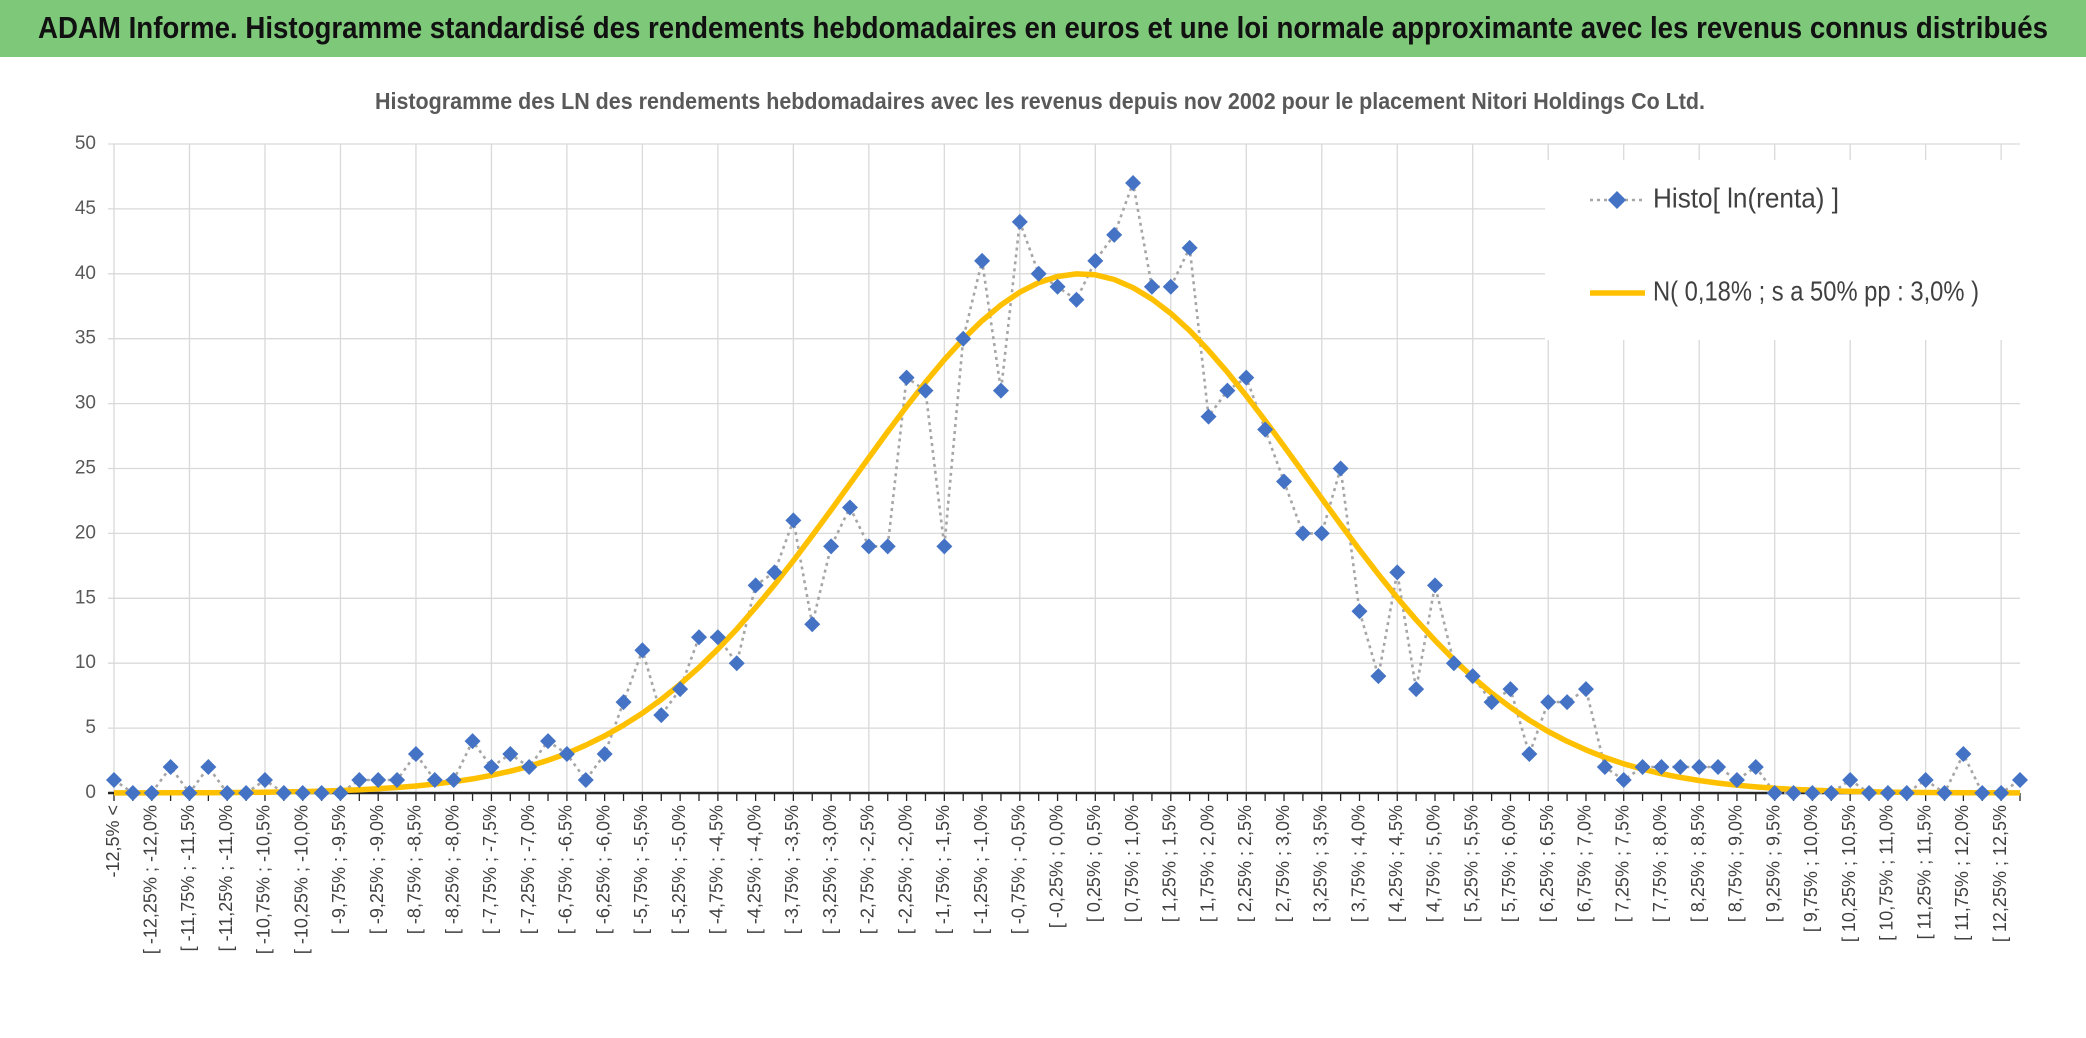  What do you see at coordinates (1396, 863) in the screenshot?
I see `x-tick-label: [ 4,25% ; 4,5%` at bounding box center [1396, 863].